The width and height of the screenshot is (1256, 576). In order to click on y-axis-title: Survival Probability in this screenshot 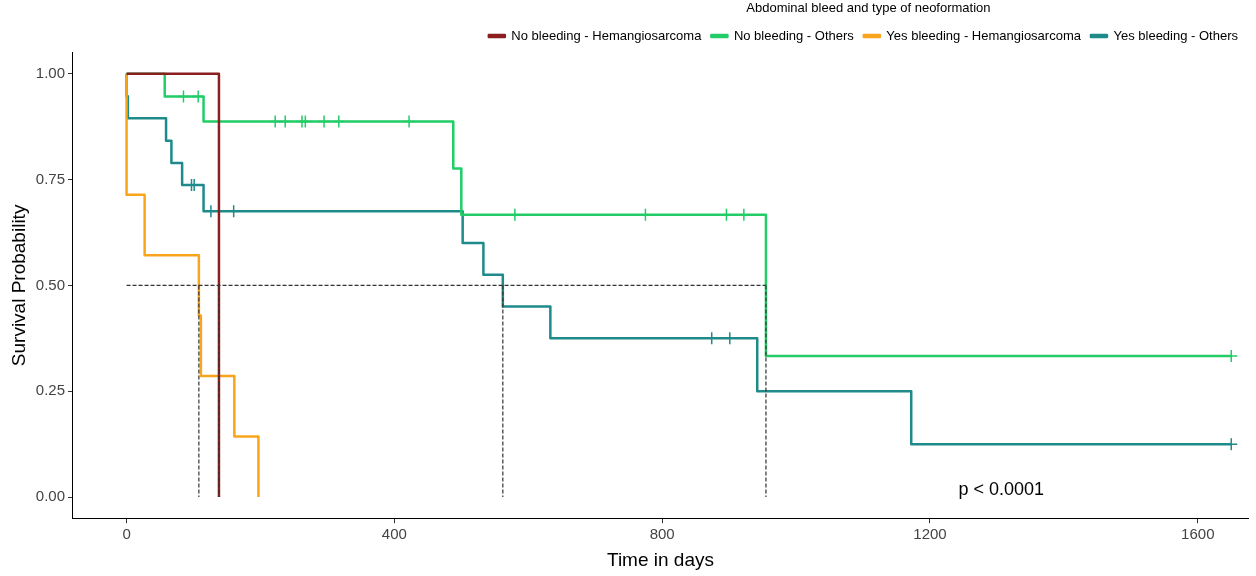, I will do `click(18, 285)`.